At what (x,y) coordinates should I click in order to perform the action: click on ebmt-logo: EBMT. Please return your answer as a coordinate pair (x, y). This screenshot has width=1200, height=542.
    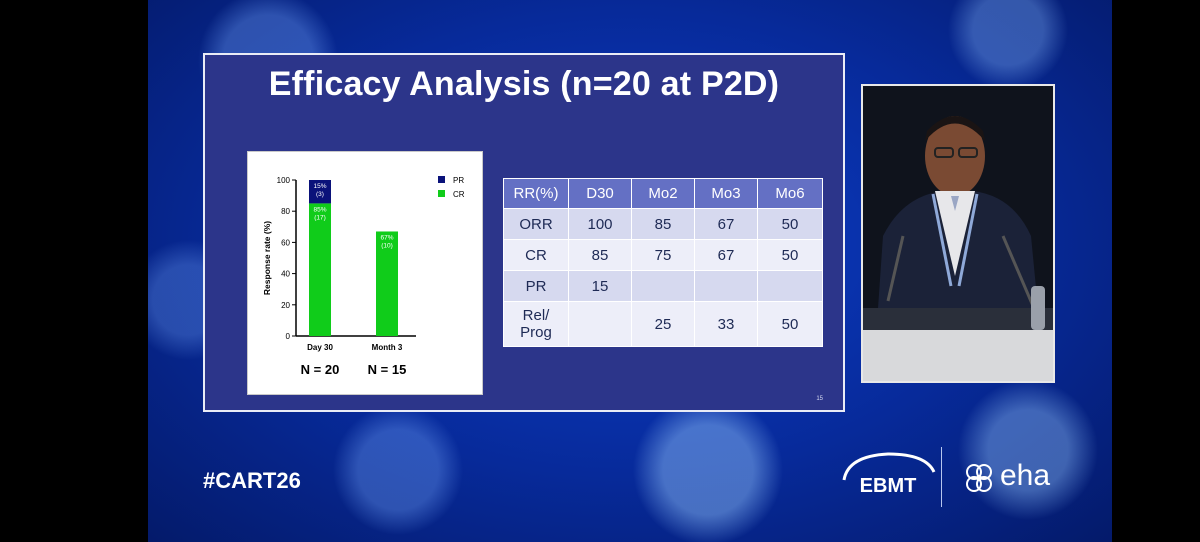
    Looking at the image, I should click on (889, 474).